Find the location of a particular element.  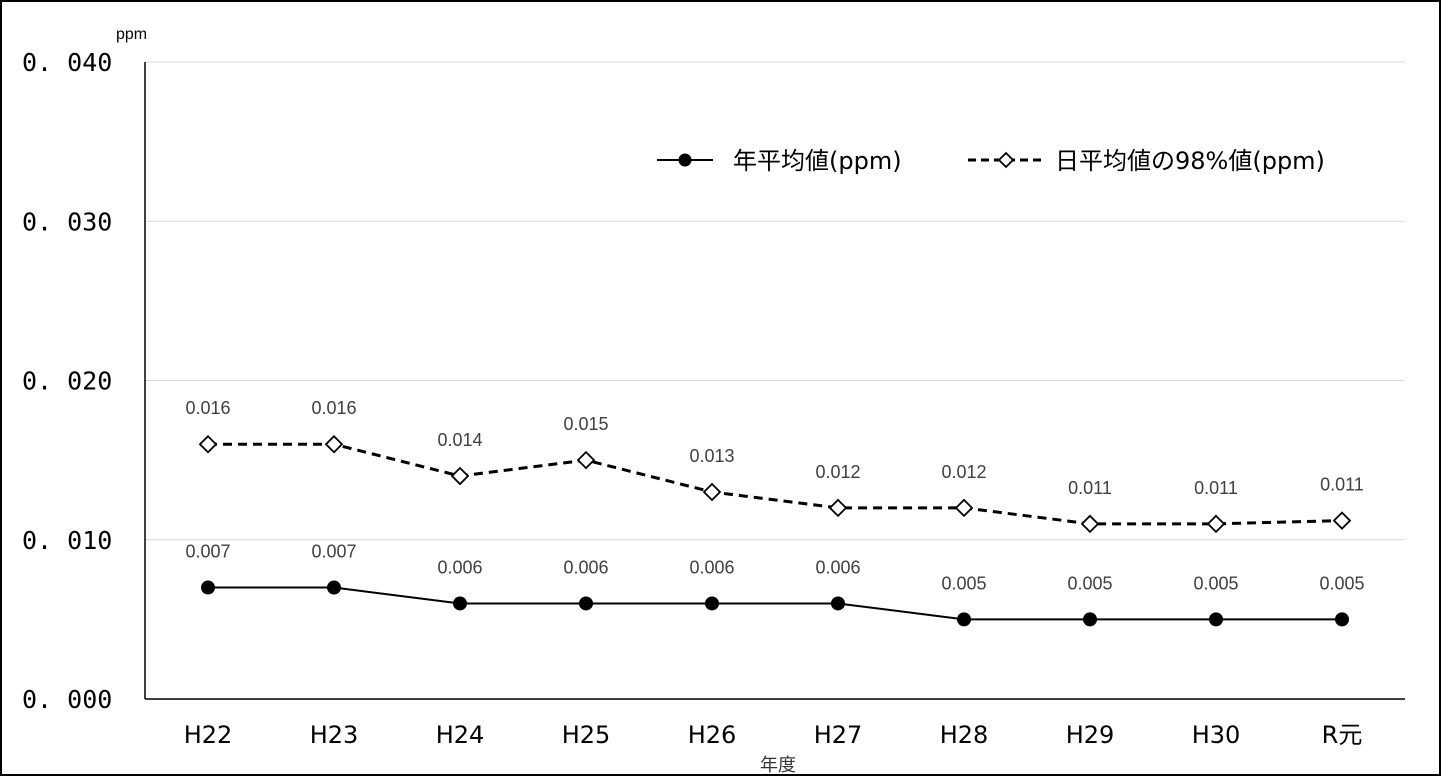

data-label: 0.014 is located at coordinates (459, 440).